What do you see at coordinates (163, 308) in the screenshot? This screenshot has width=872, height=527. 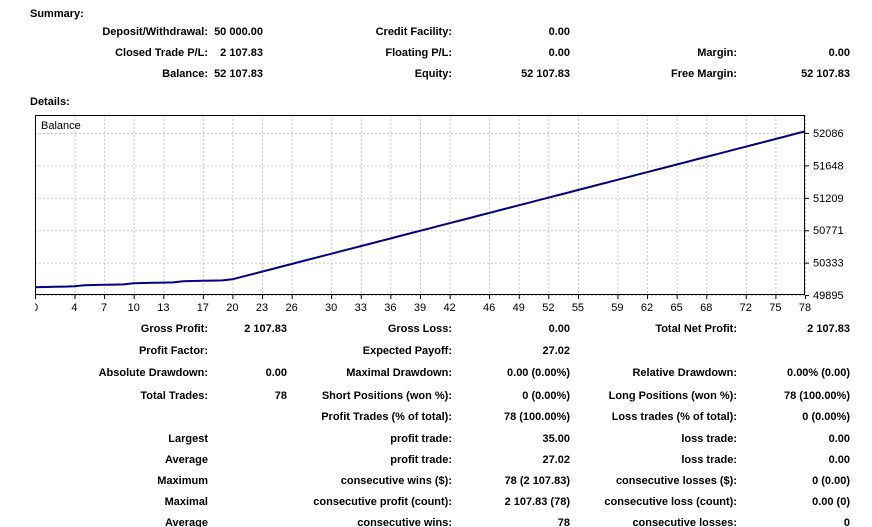 I see `x-tick-label: 13` at bounding box center [163, 308].